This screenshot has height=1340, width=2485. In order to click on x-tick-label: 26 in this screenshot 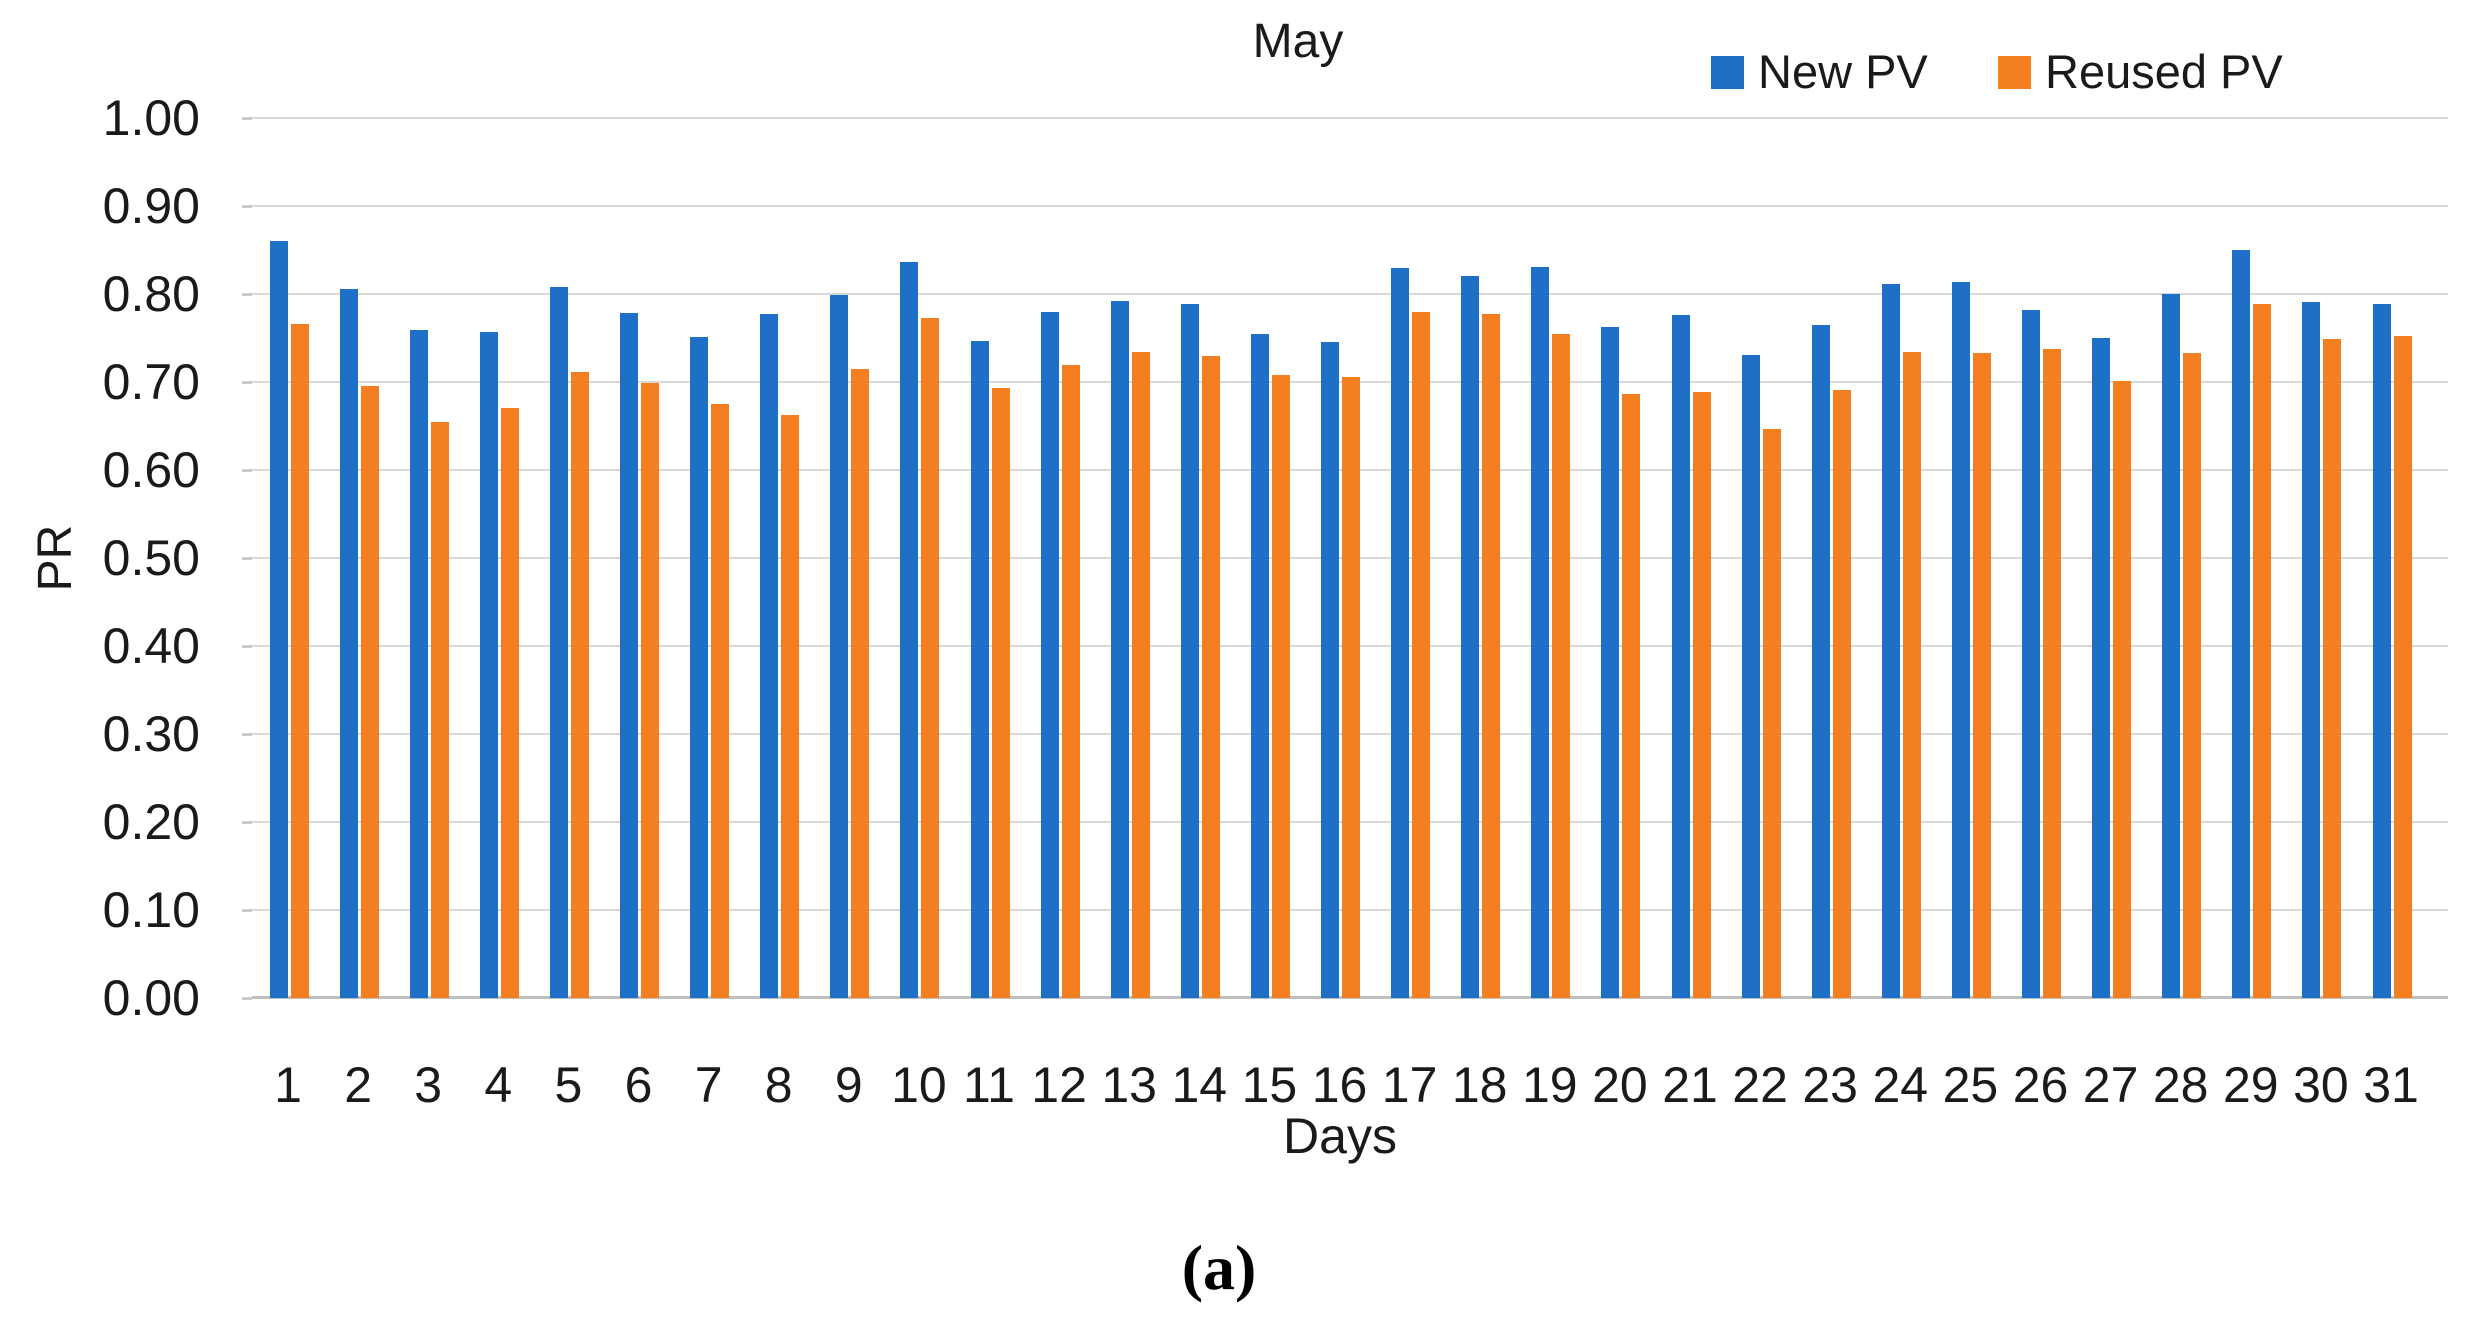, I will do `click(2040, 1085)`.